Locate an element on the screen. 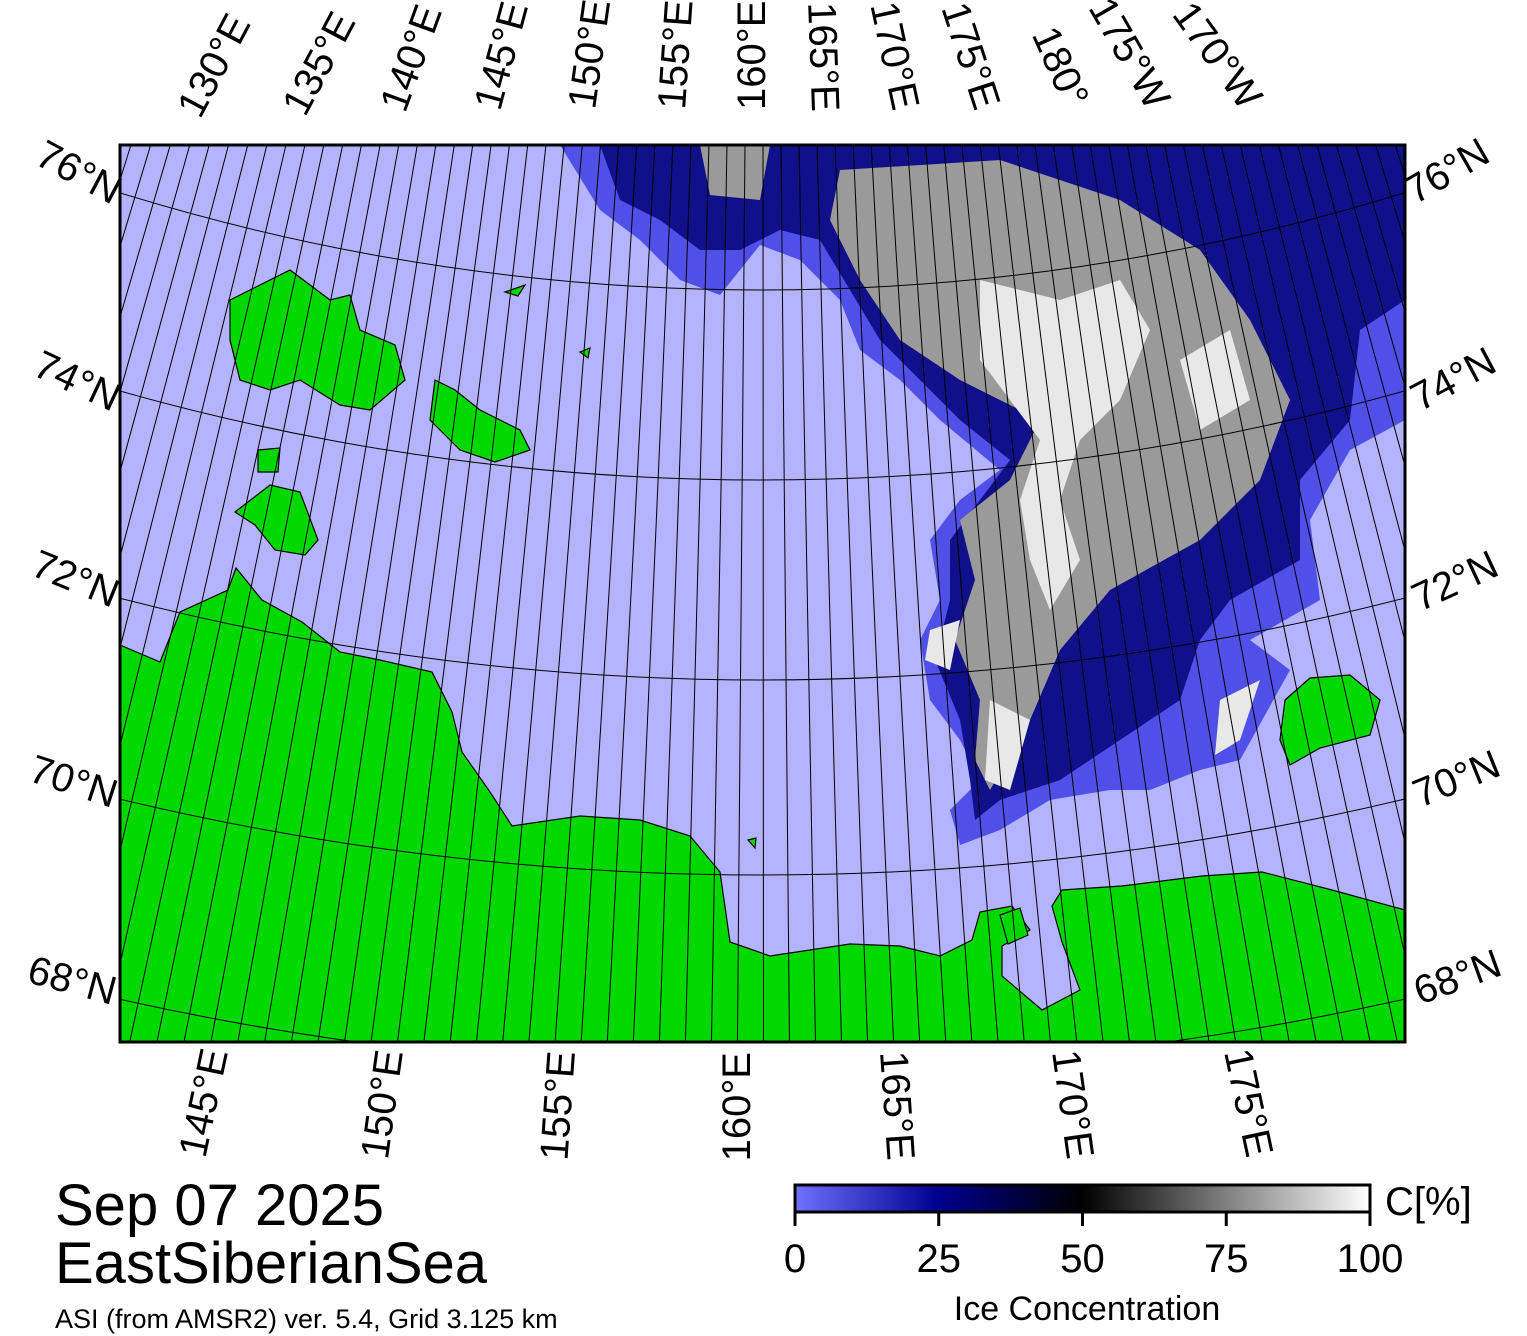 This screenshot has height=1336, width=1527. coordinate-label: 140°E is located at coordinates (411, 58).